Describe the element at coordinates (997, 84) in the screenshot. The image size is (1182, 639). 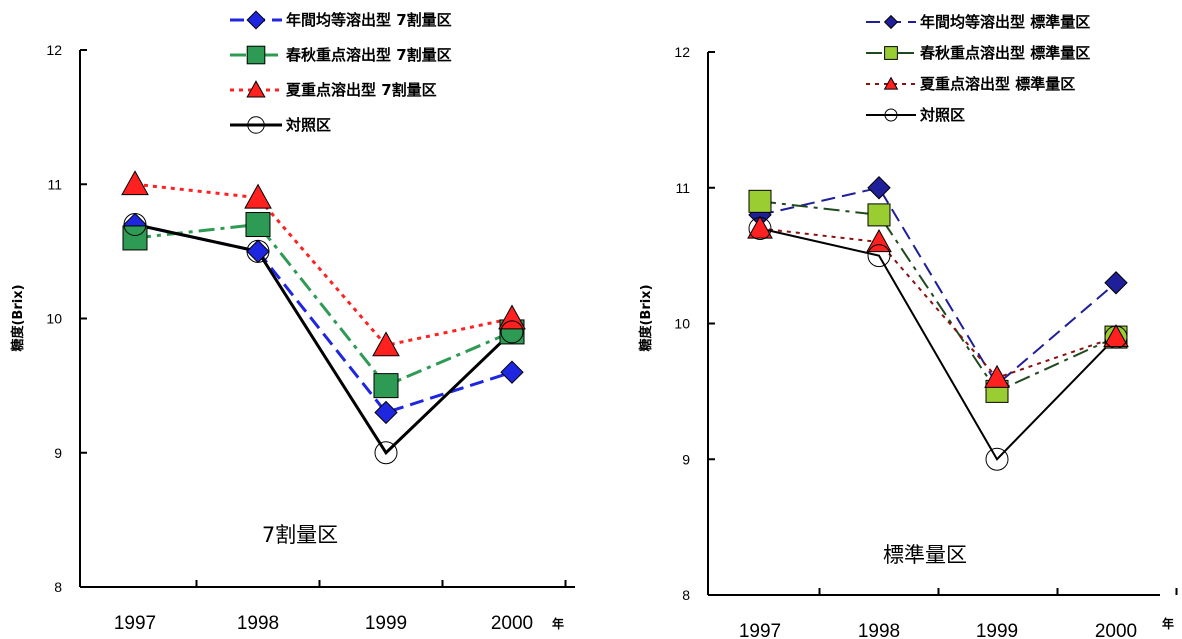
I see `legend-label: 夏重点溶出型 標準量区` at that location.